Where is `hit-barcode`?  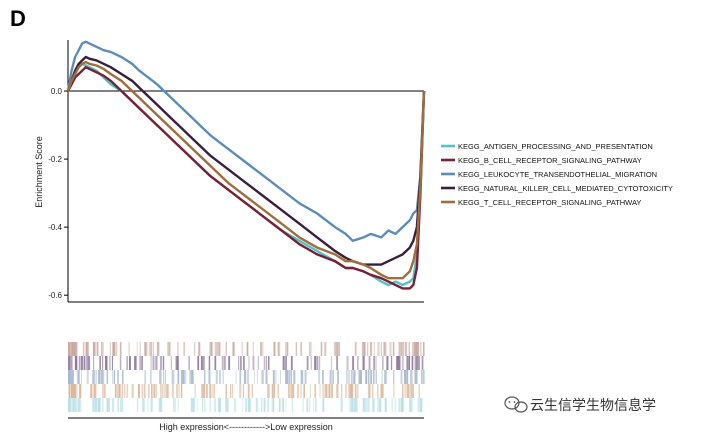
hit-barcode is located at coordinates (246, 380).